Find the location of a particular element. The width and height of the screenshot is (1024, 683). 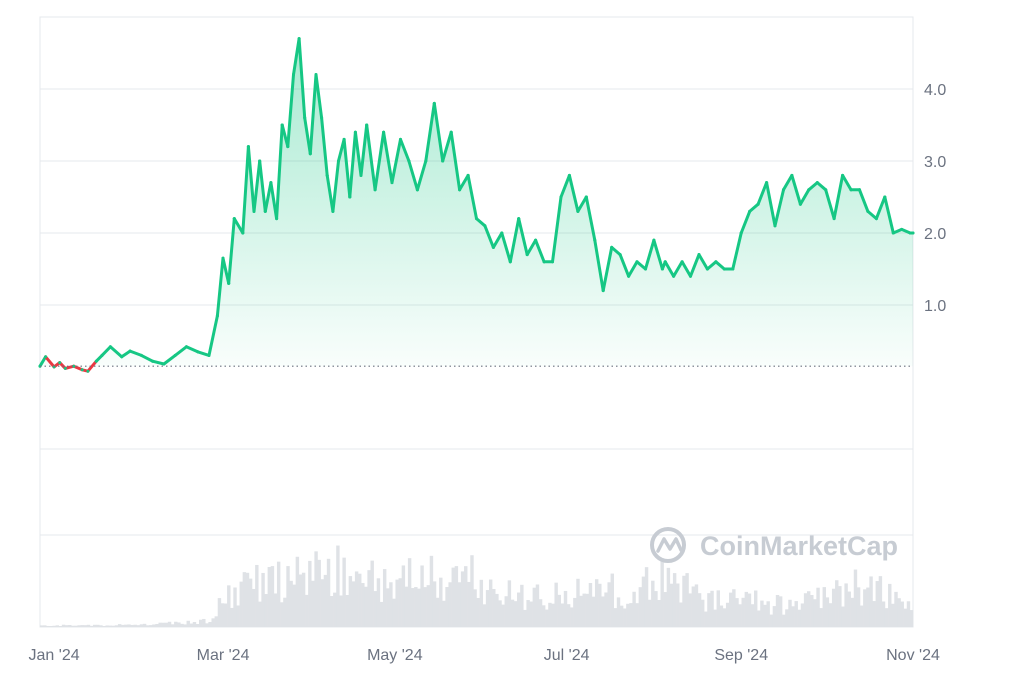

y-tick-label: 3.0 is located at coordinates (935, 162).